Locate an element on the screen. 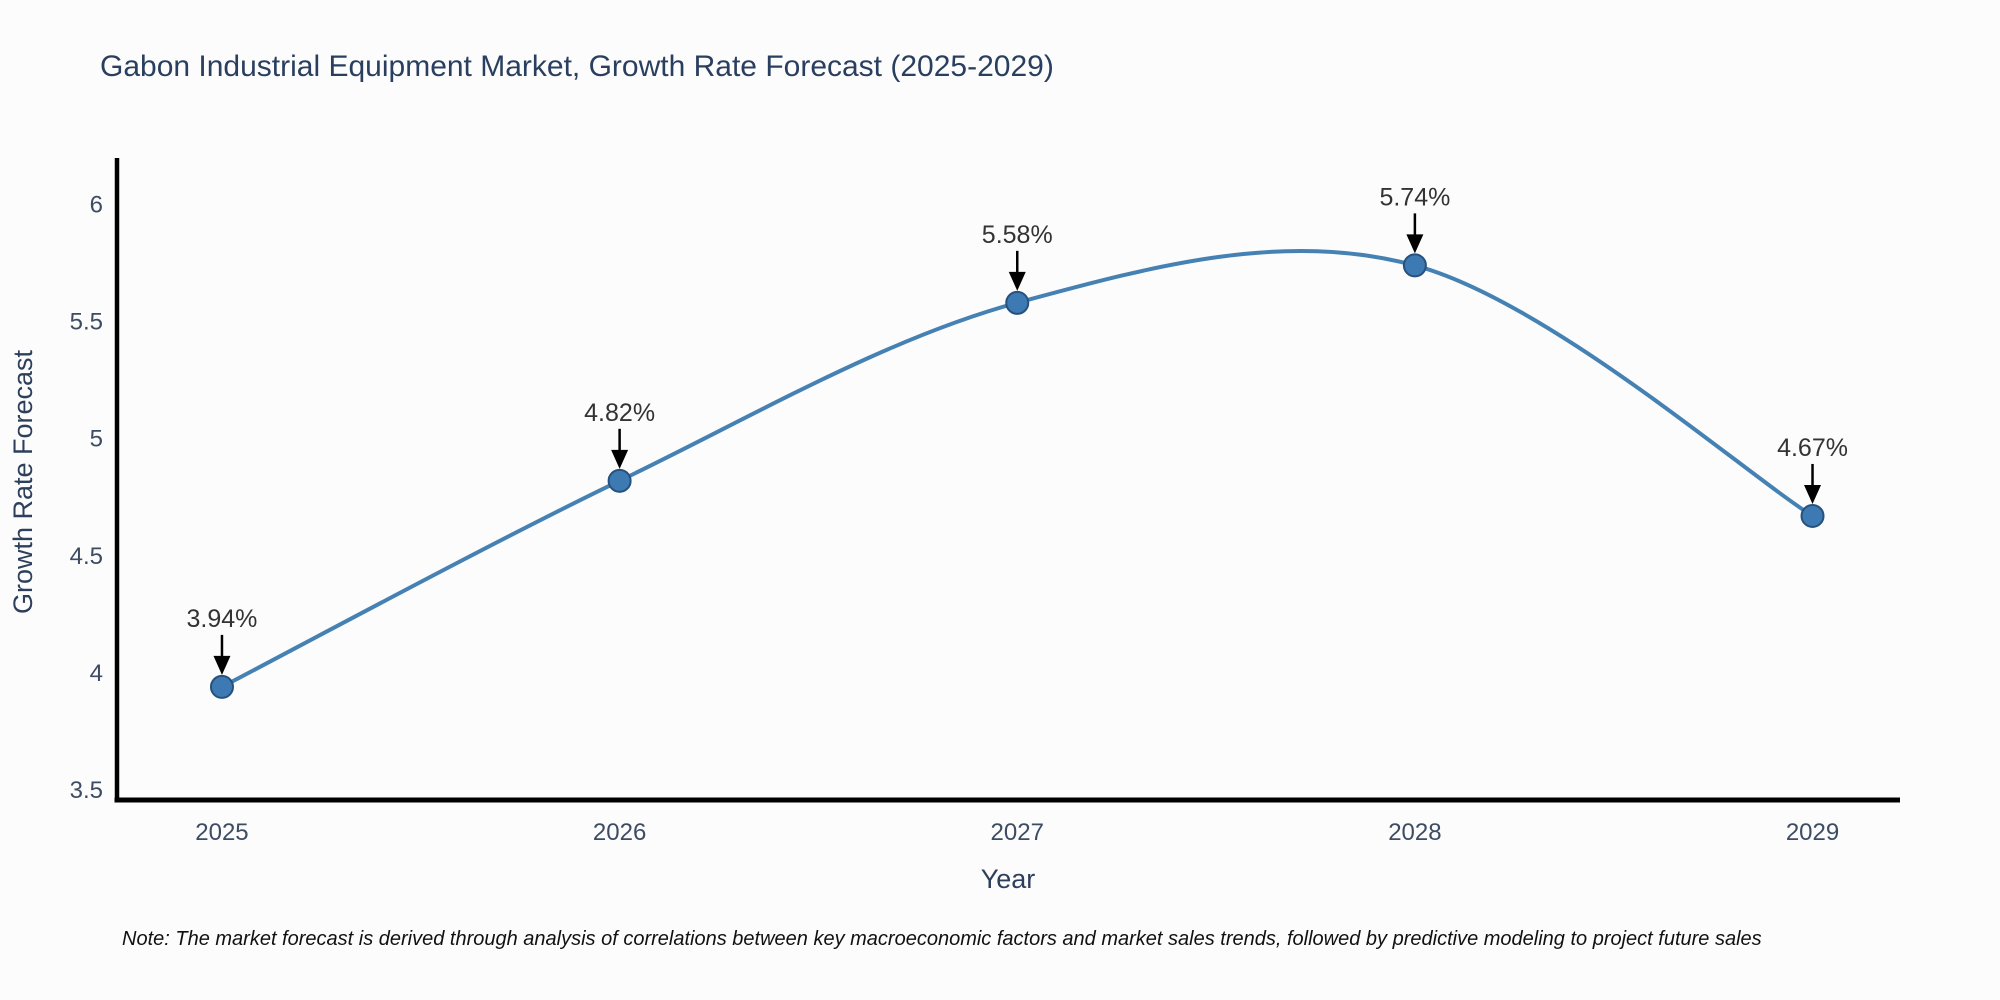 The height and width of the screenshot is (1000, 2000). y-tick-label: 5.5 is located at coordinates (86, 322).